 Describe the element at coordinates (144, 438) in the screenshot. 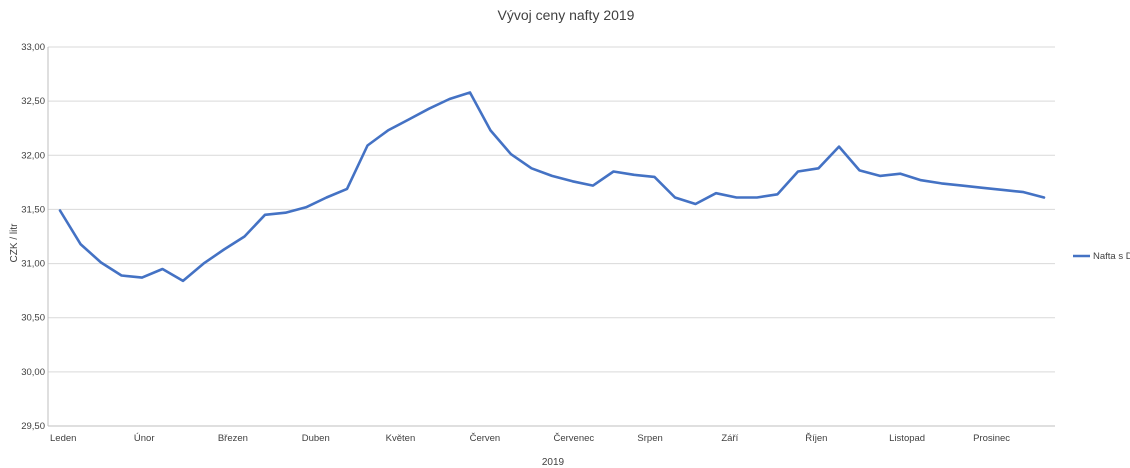

I see `x-tick-label: Únor` at that location.